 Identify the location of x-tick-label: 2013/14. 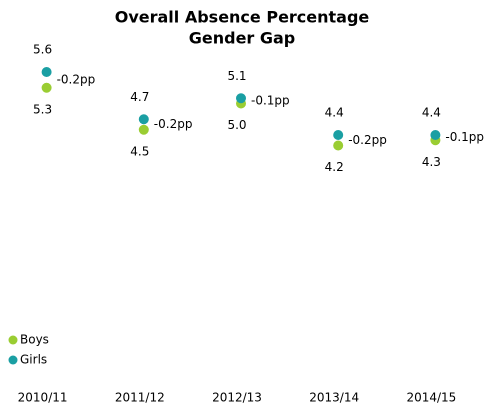
(334, 398).